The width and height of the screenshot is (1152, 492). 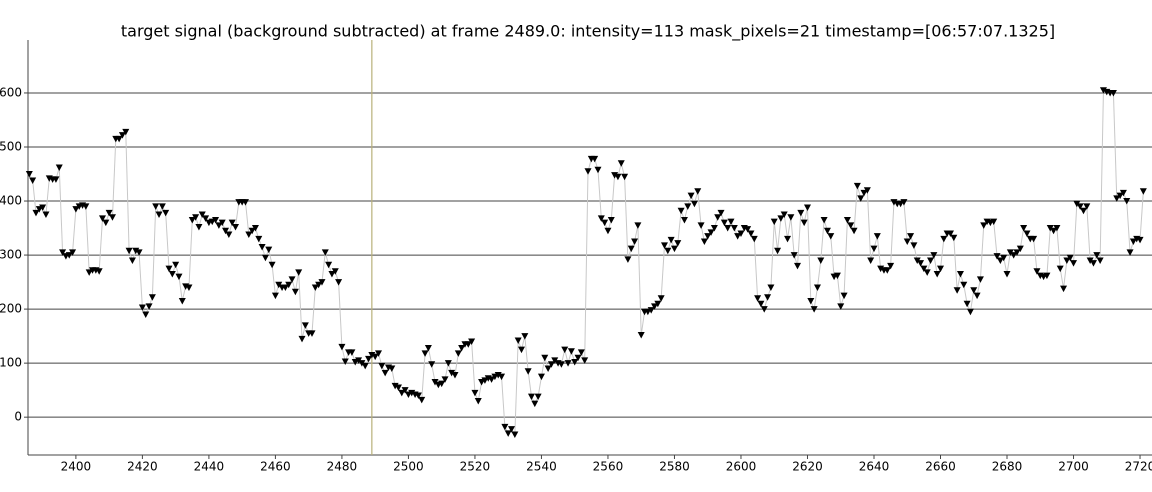 I want to click on x-tick-label: 2620, so click(x=807, y=467).